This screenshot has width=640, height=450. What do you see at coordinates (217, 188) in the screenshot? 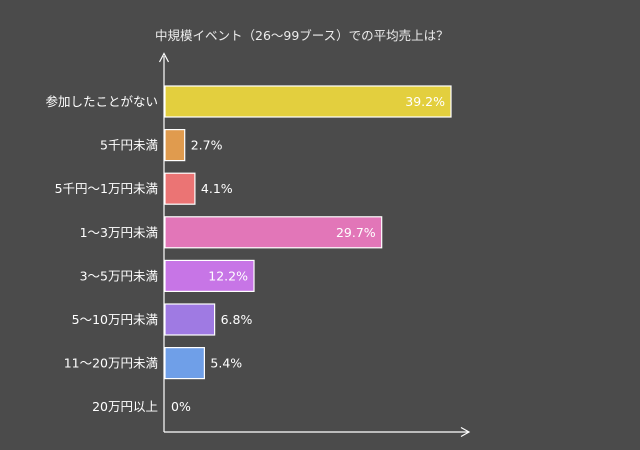
I see `data-label: 4.1%` at bounding box center [217, 188].